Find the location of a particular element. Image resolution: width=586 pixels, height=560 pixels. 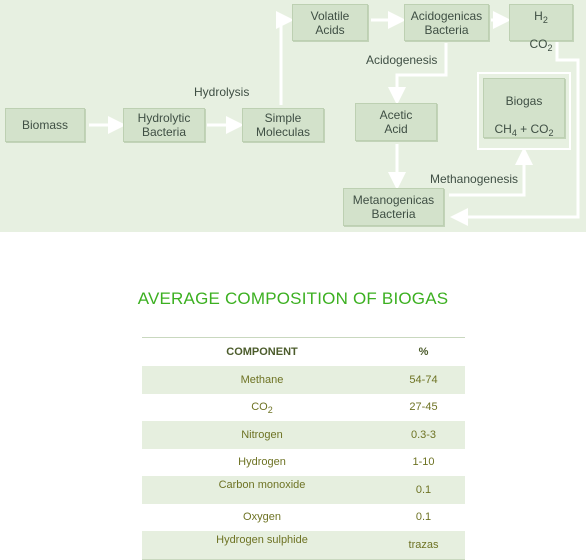

node-volatile-acids: Volatile Acids is located at coordinates (330, 22).